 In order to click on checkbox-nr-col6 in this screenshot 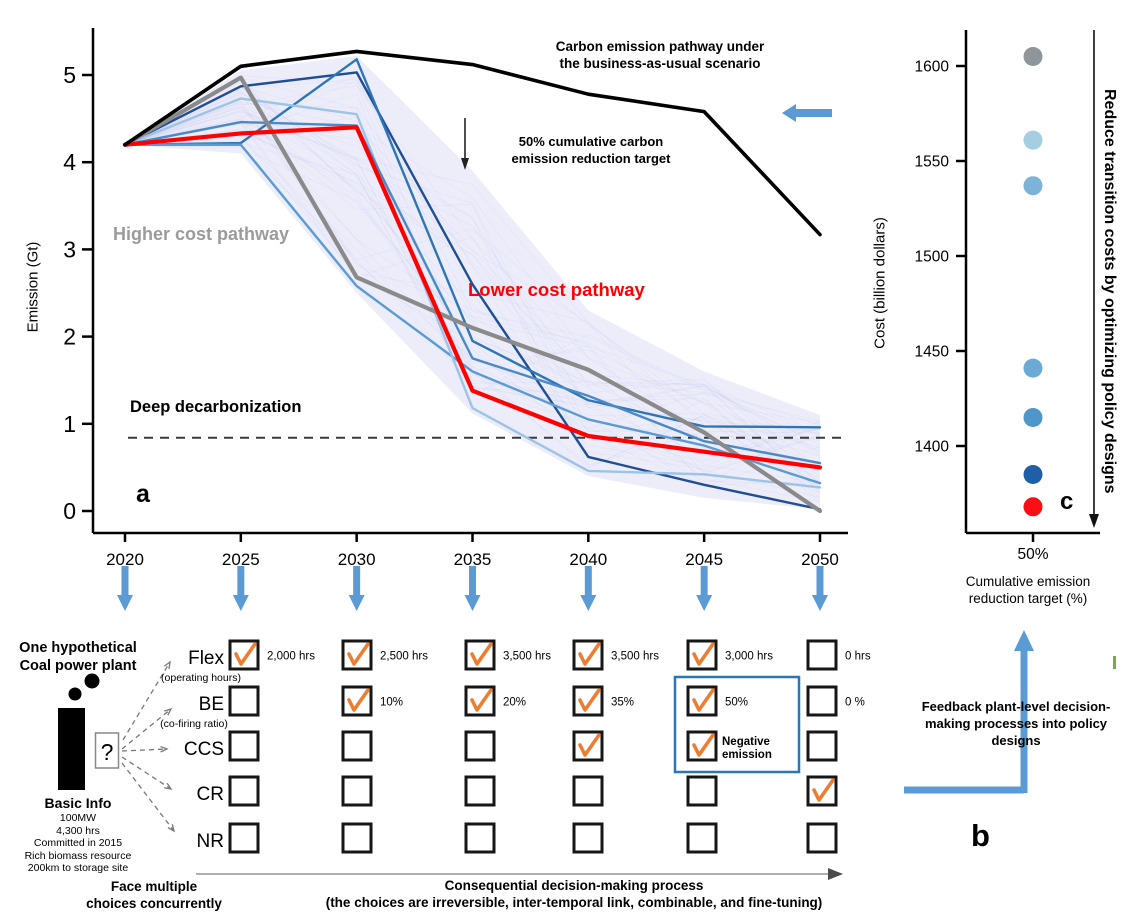, I will do `click(822, 838)`.